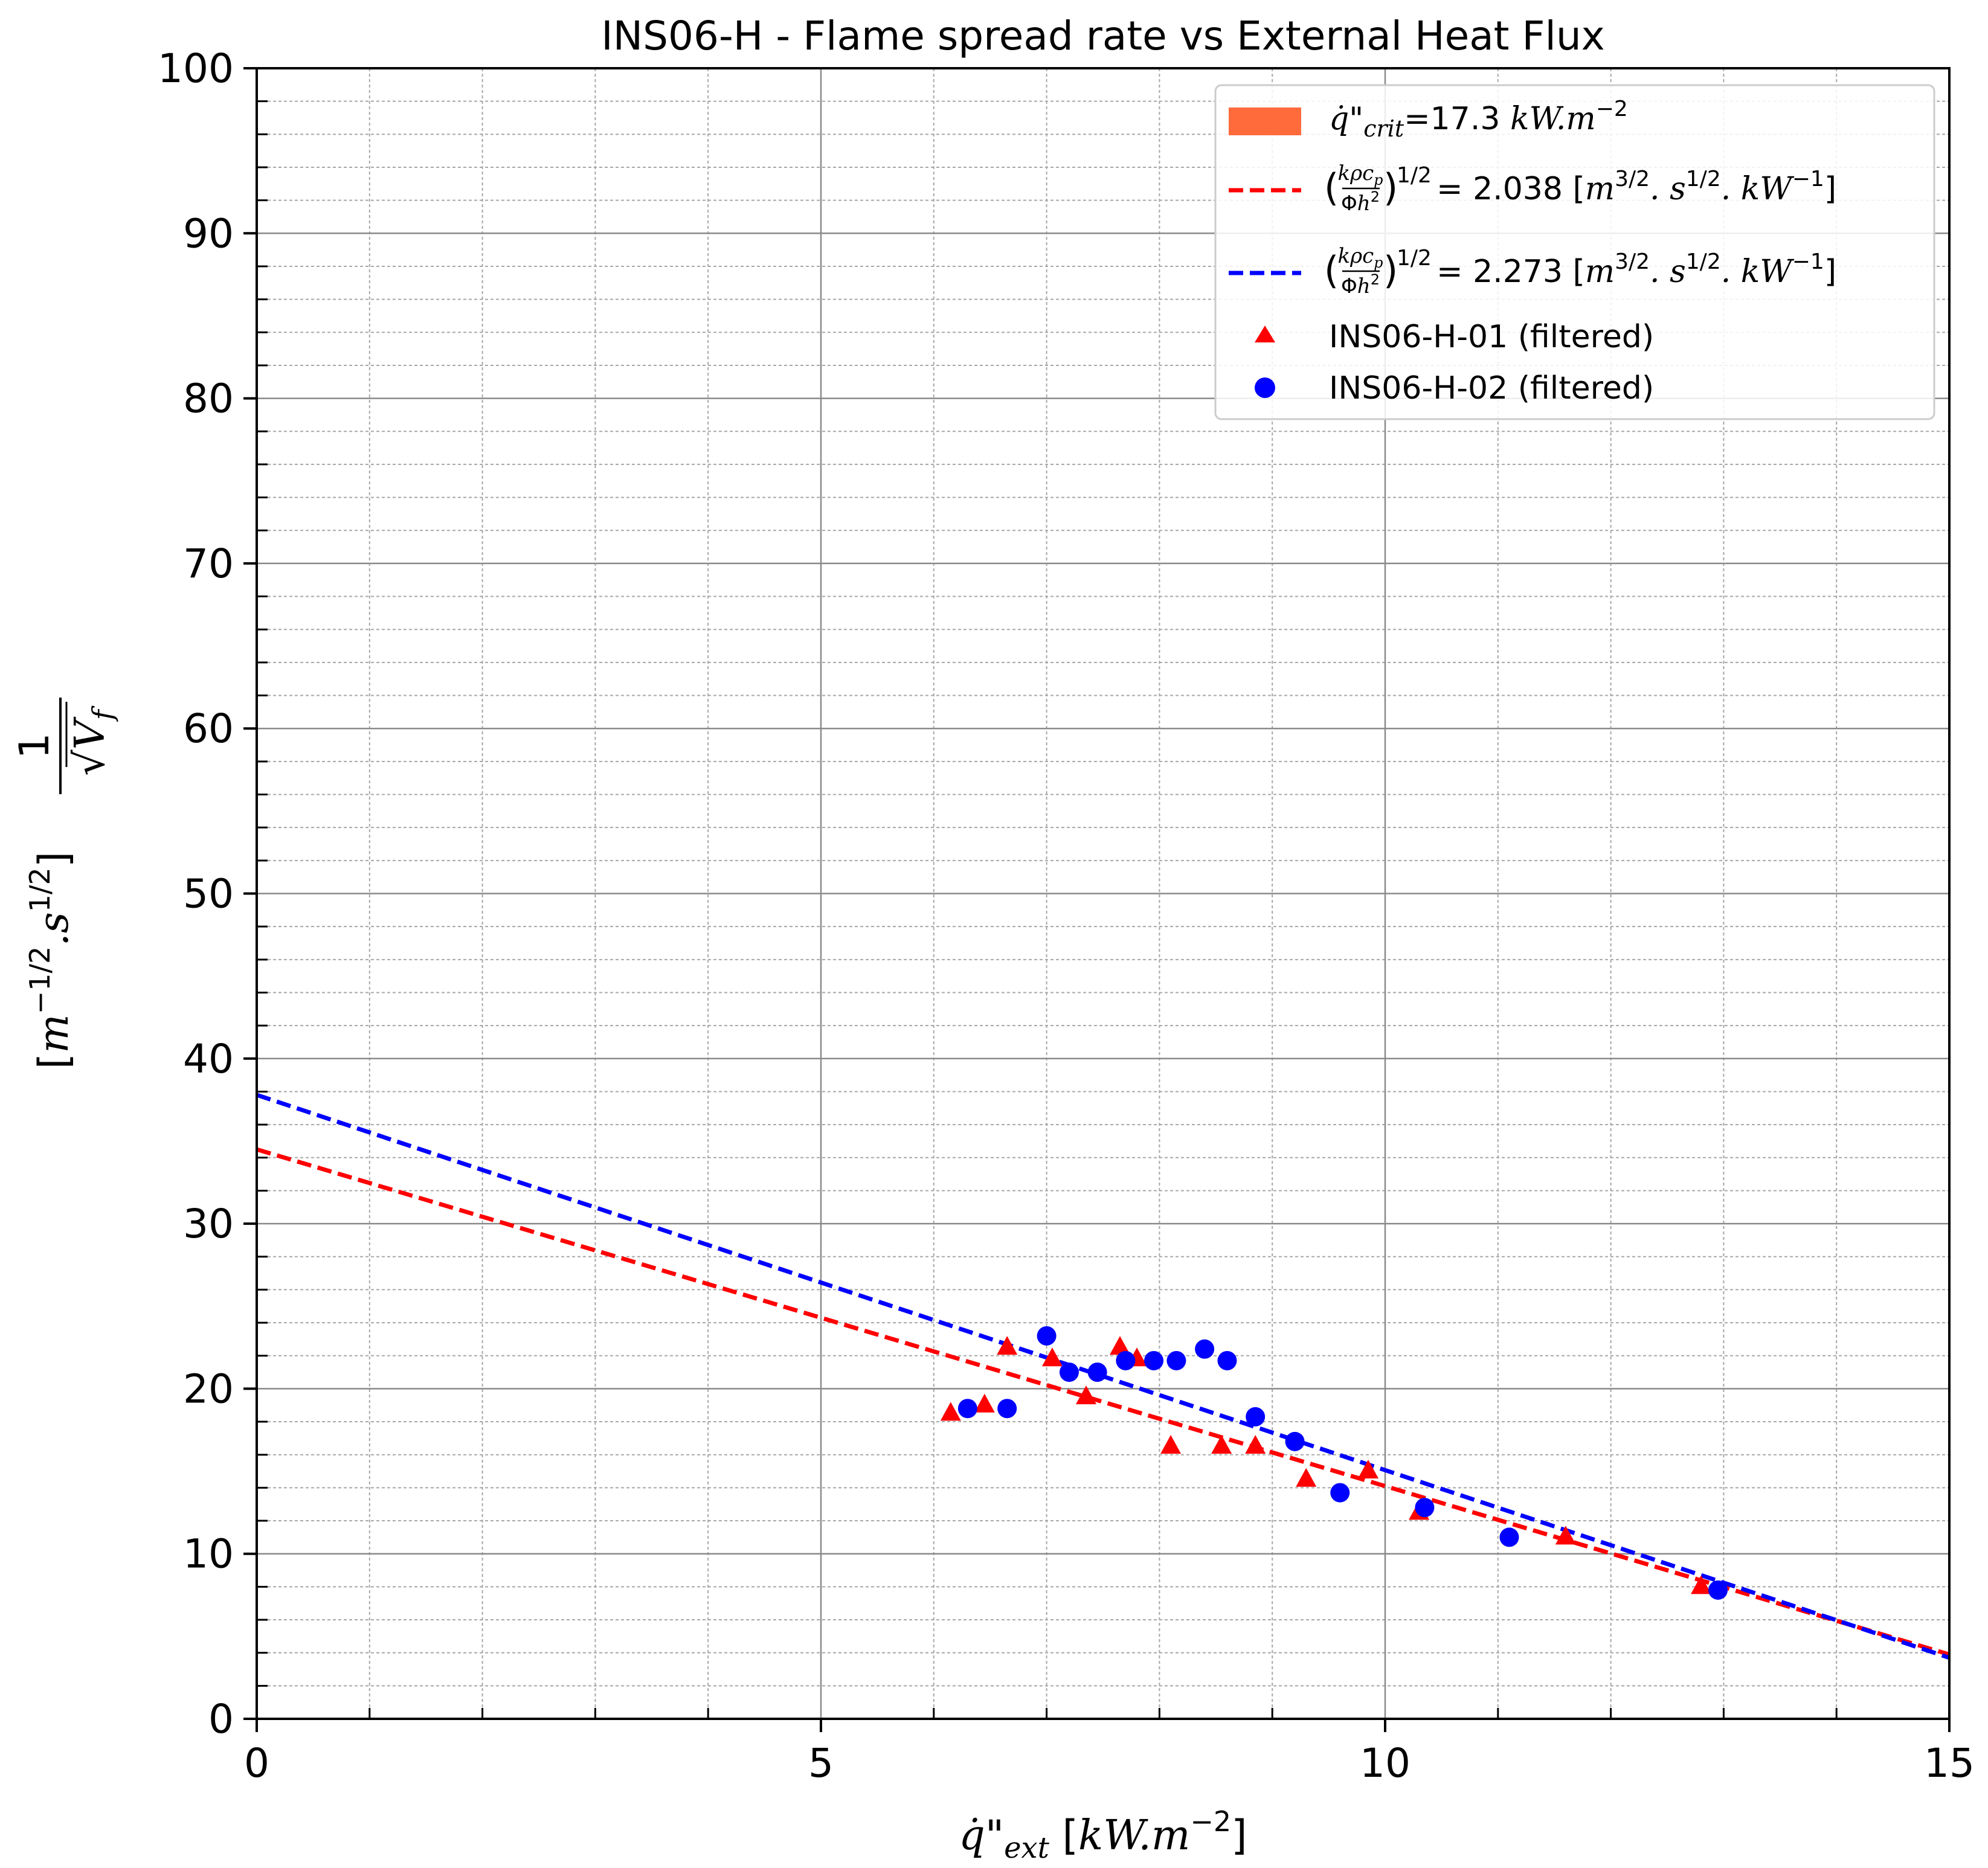 The height and width of the screenshot is (1868, 1988). I want to click on legend-series-1-label: INS06-H-01 (filtered), so click(1491, 337).